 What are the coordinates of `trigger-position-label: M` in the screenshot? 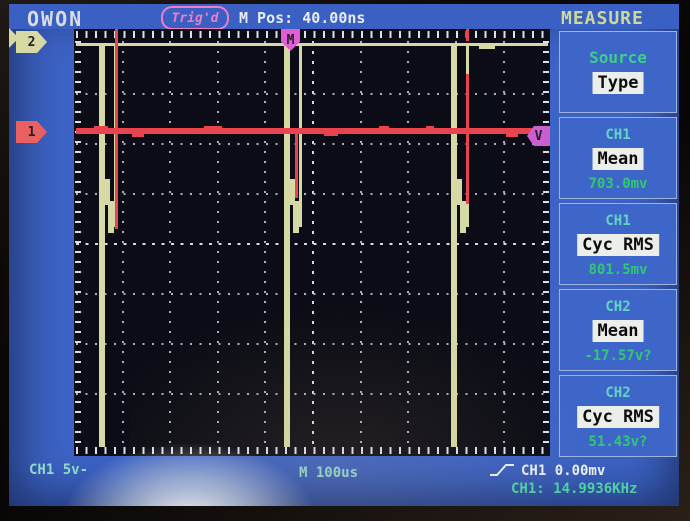 It's located at (290, 40).